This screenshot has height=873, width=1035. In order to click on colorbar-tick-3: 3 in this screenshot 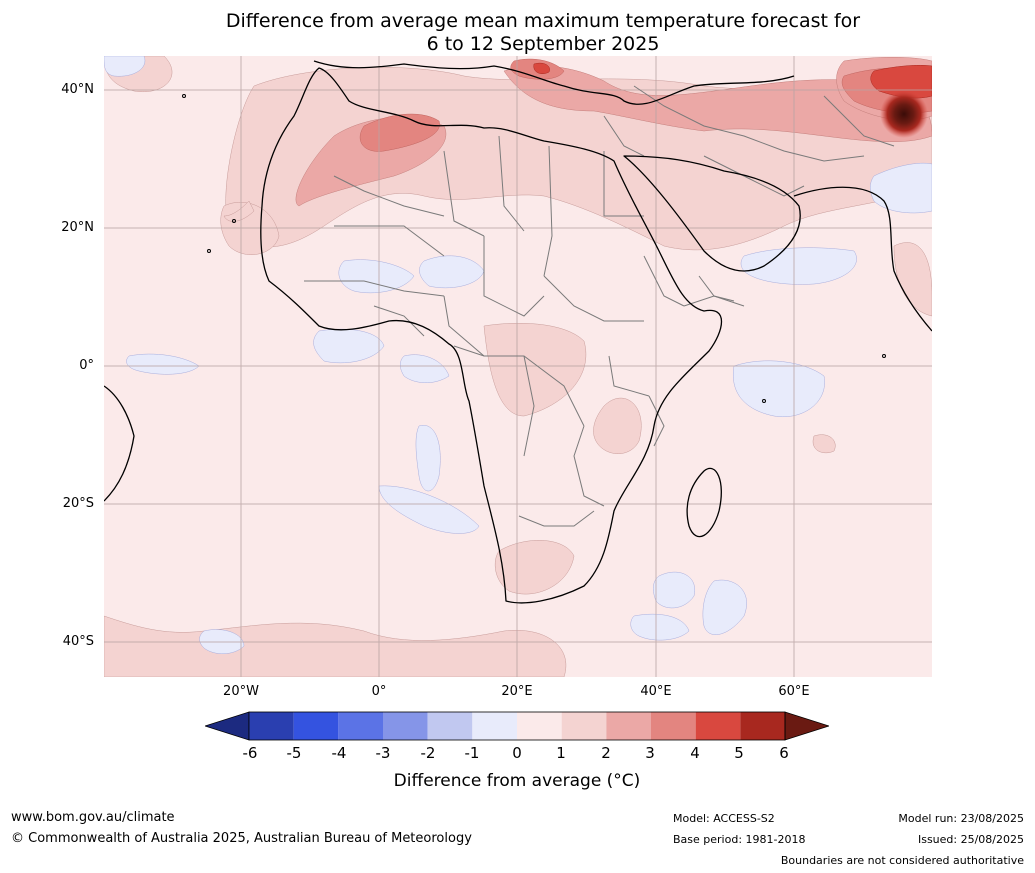, I will do `click(650, 753)`.